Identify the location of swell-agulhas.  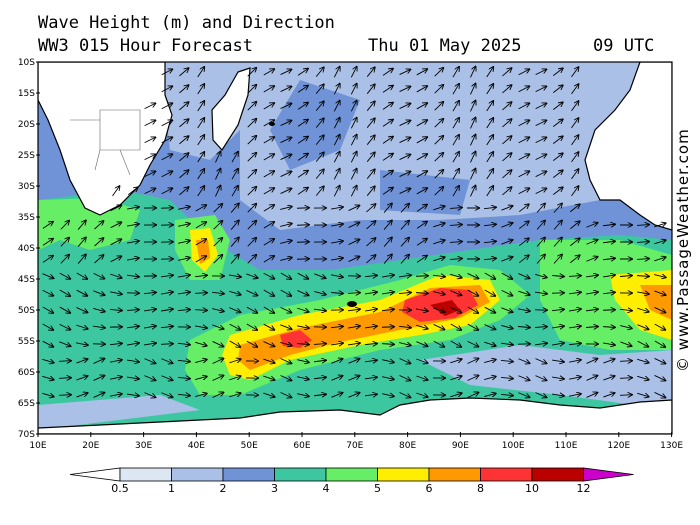
(89, 224).